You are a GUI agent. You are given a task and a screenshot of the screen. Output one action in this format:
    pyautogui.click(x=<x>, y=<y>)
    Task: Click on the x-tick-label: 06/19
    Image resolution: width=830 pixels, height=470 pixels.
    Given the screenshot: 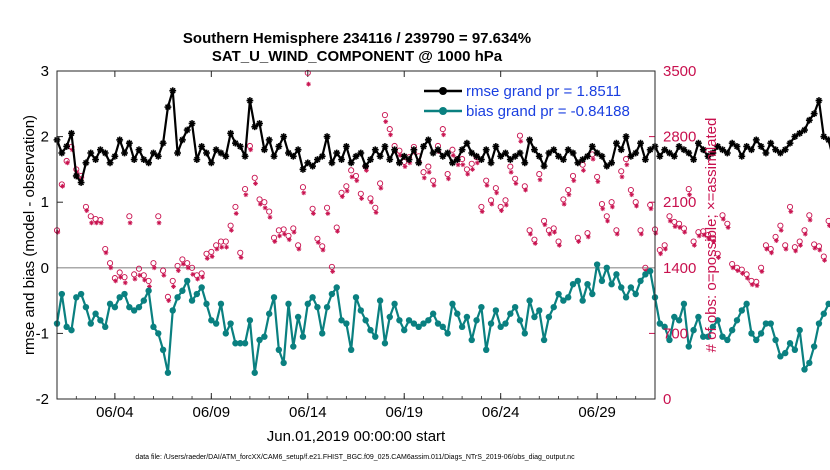 What is the action you would take?
    pyautogui.click(x=404, y=412)
    